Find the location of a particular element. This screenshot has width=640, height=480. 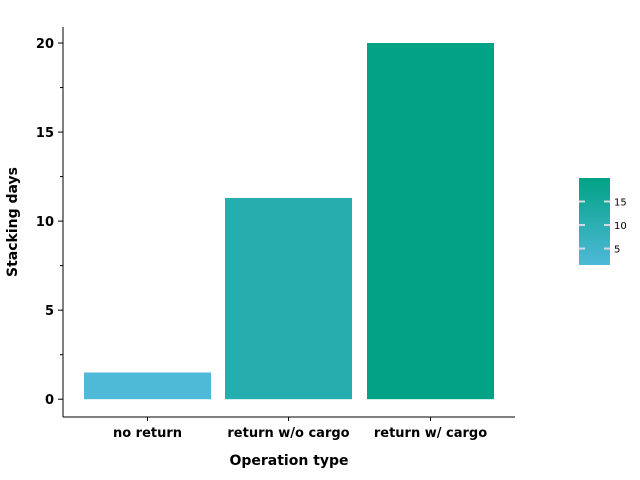

colorbar-ticks: 5 10 15 is located at coordinates (603, 227).